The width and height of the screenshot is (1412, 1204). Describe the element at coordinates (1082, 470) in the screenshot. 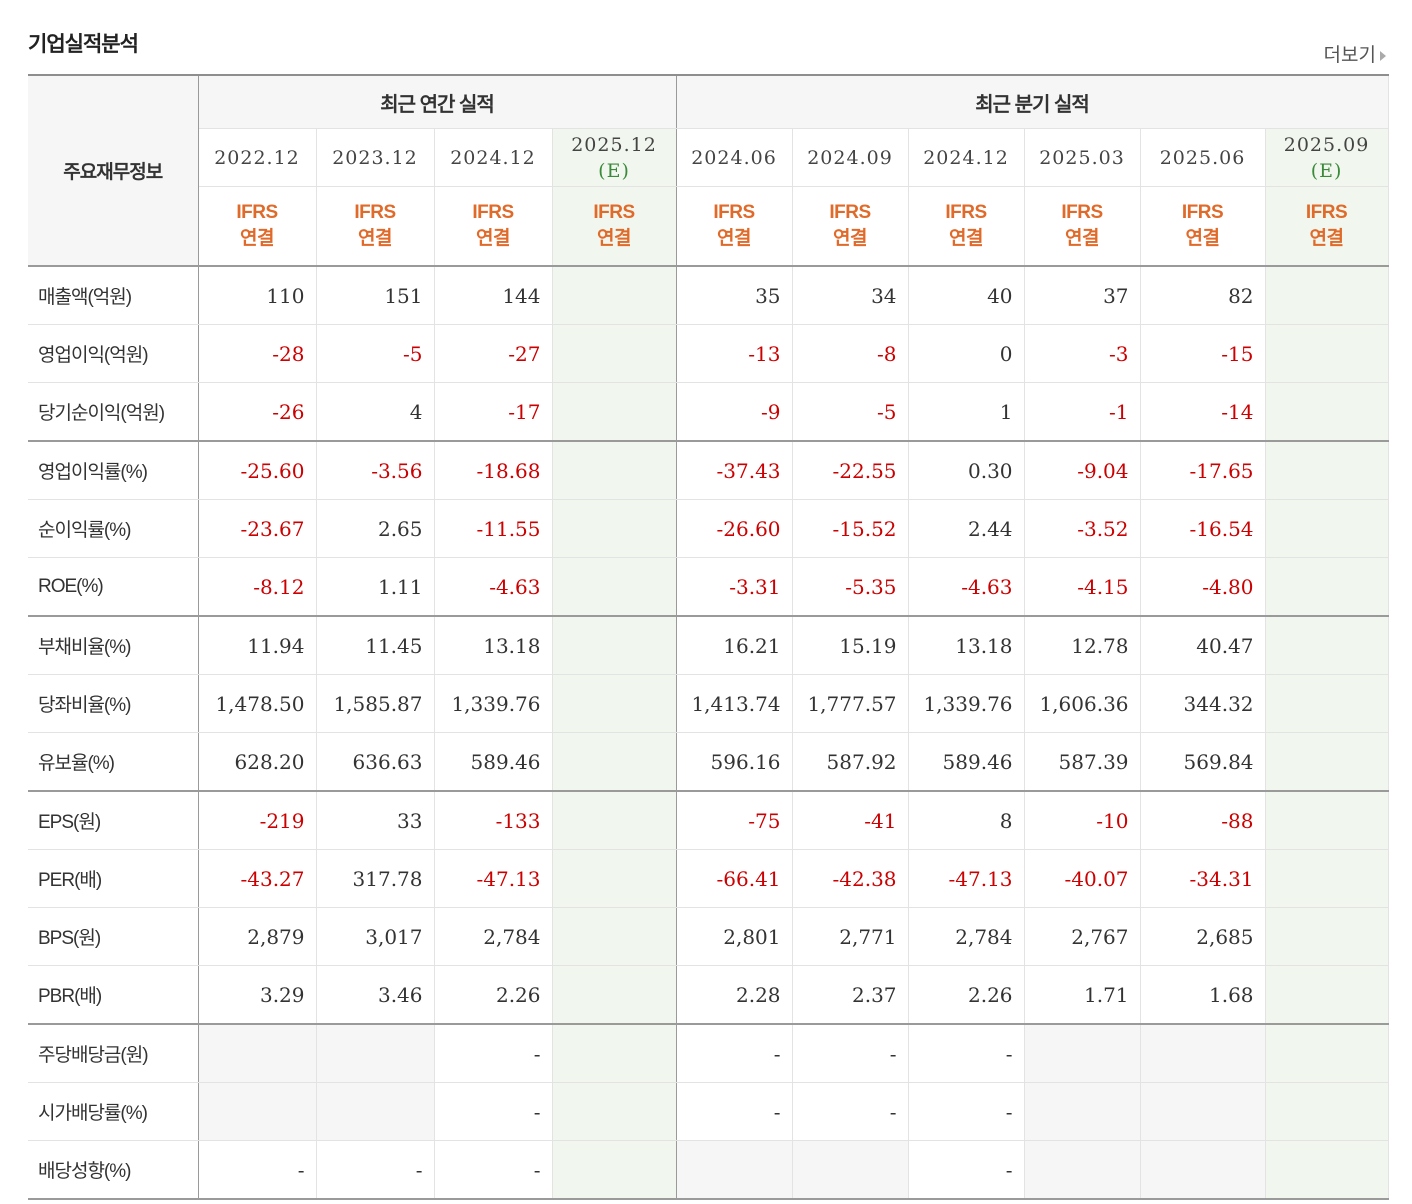

I see `table-cell: -9.04` at that location.